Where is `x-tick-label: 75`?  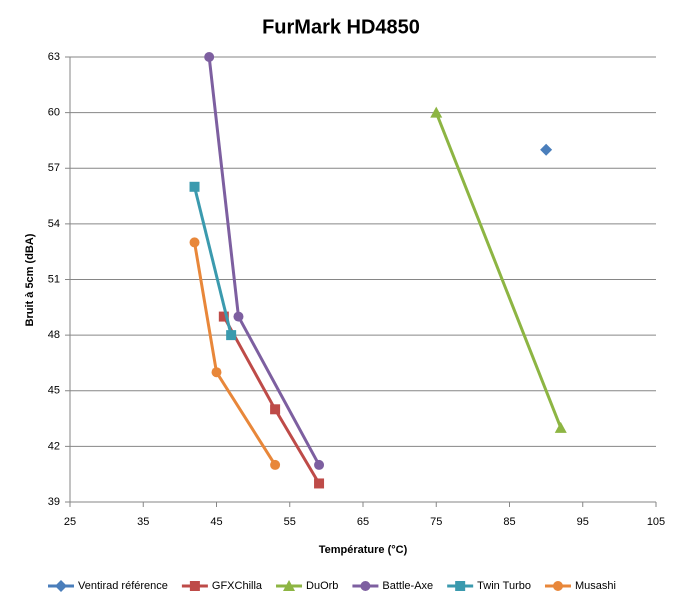
x-tick-label: 75 is located at coordinates (436, 522).